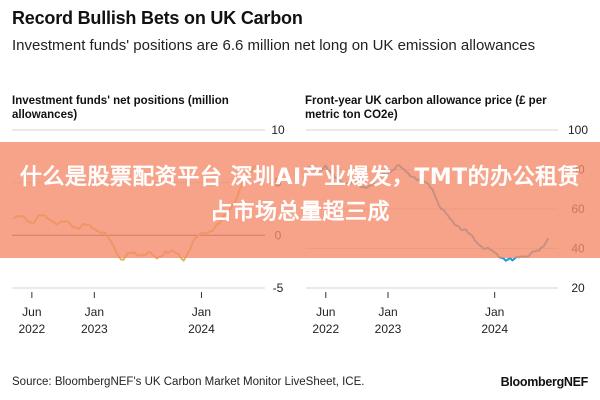  Describe the element at coordinates (157, 18) in the screenshot. I see `chart-title: Record Bullish Bets on UK Carbon` at that location.